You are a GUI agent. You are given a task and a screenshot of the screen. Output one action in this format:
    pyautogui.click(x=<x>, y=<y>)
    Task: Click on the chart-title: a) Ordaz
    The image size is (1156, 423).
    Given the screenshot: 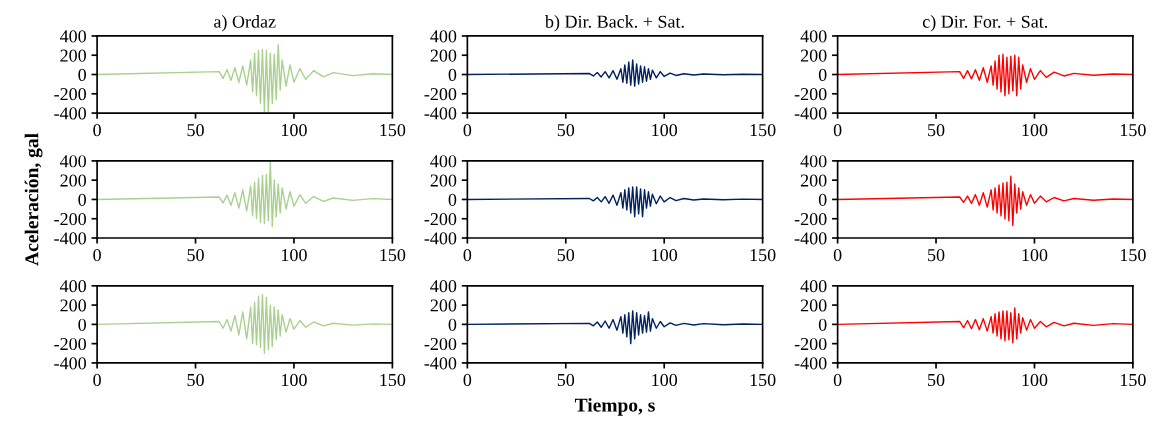 What is the action you would take?
    pyautogui.click(x=245, y=23)
    